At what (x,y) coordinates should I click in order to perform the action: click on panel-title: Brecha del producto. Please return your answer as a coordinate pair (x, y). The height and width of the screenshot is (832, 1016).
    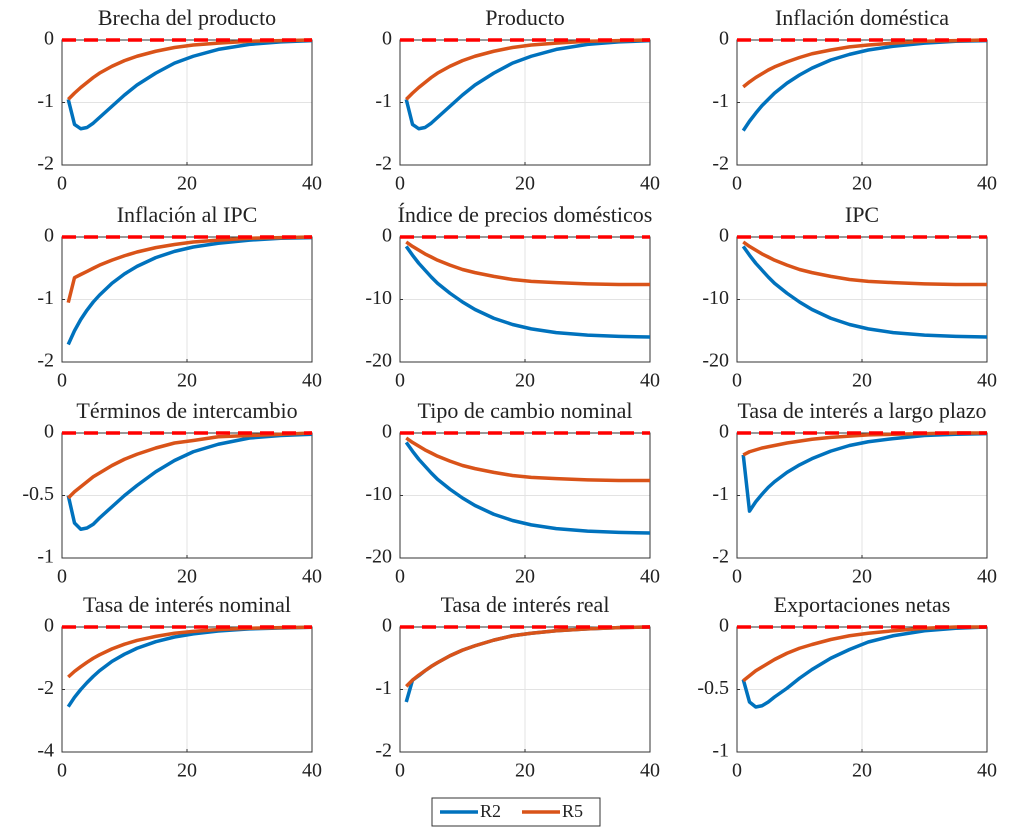
    Looking at the image, I should click on (187, 17).